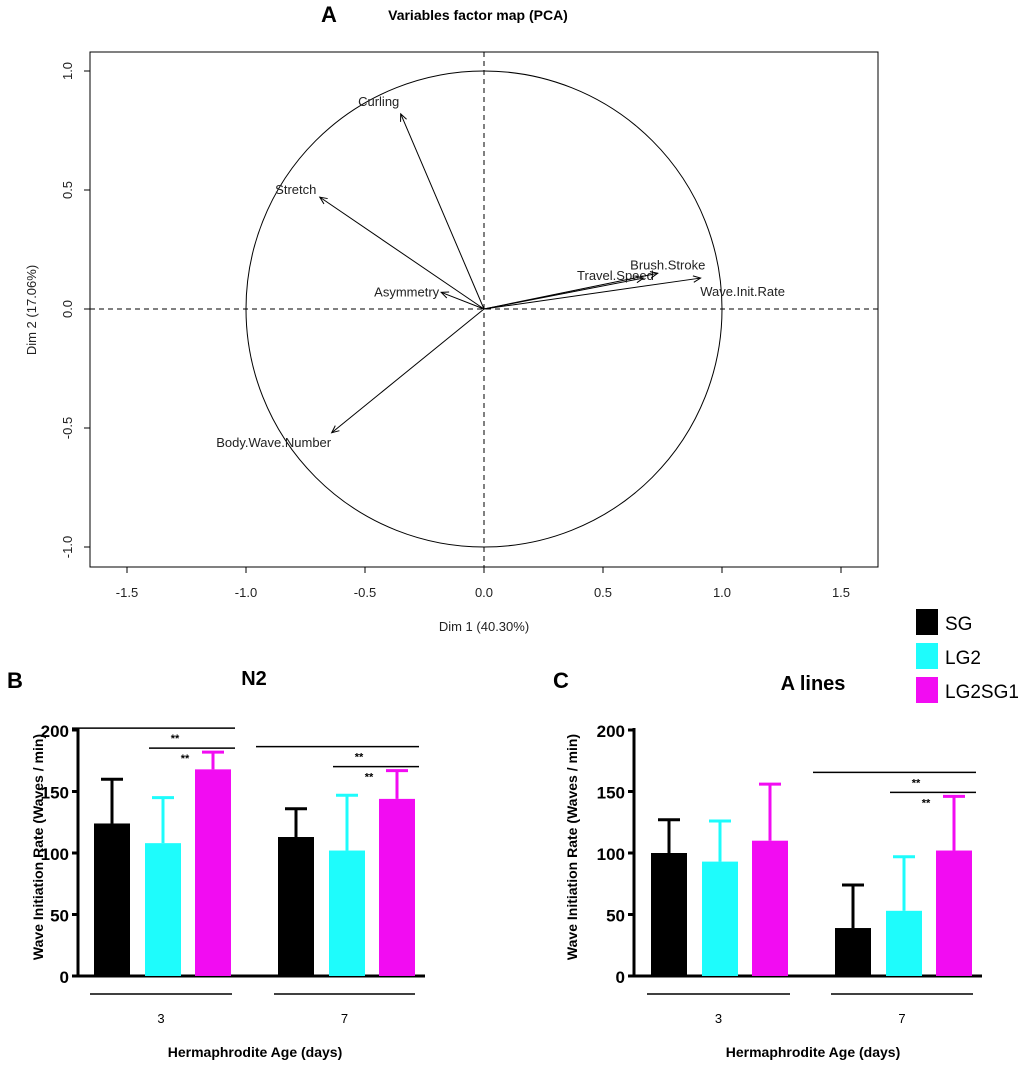 This screenshot has height=1066, width=1020. What do you see at coordinates (15, 680) in the screenshot?
I see `panel-b-letter: B` at bounding box center [15, 680].